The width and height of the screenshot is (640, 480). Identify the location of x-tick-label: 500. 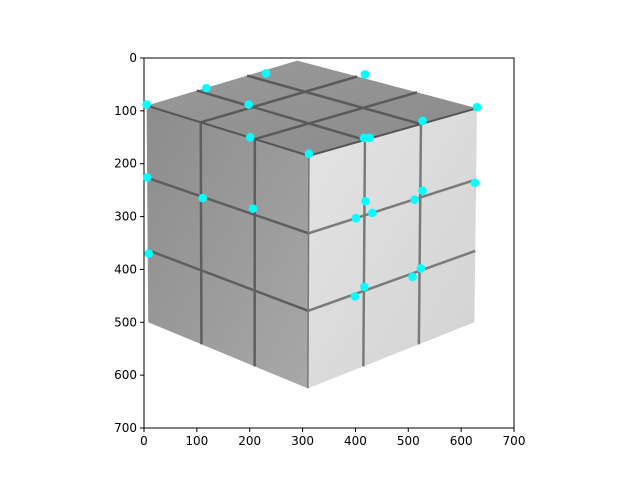
(408, 441).